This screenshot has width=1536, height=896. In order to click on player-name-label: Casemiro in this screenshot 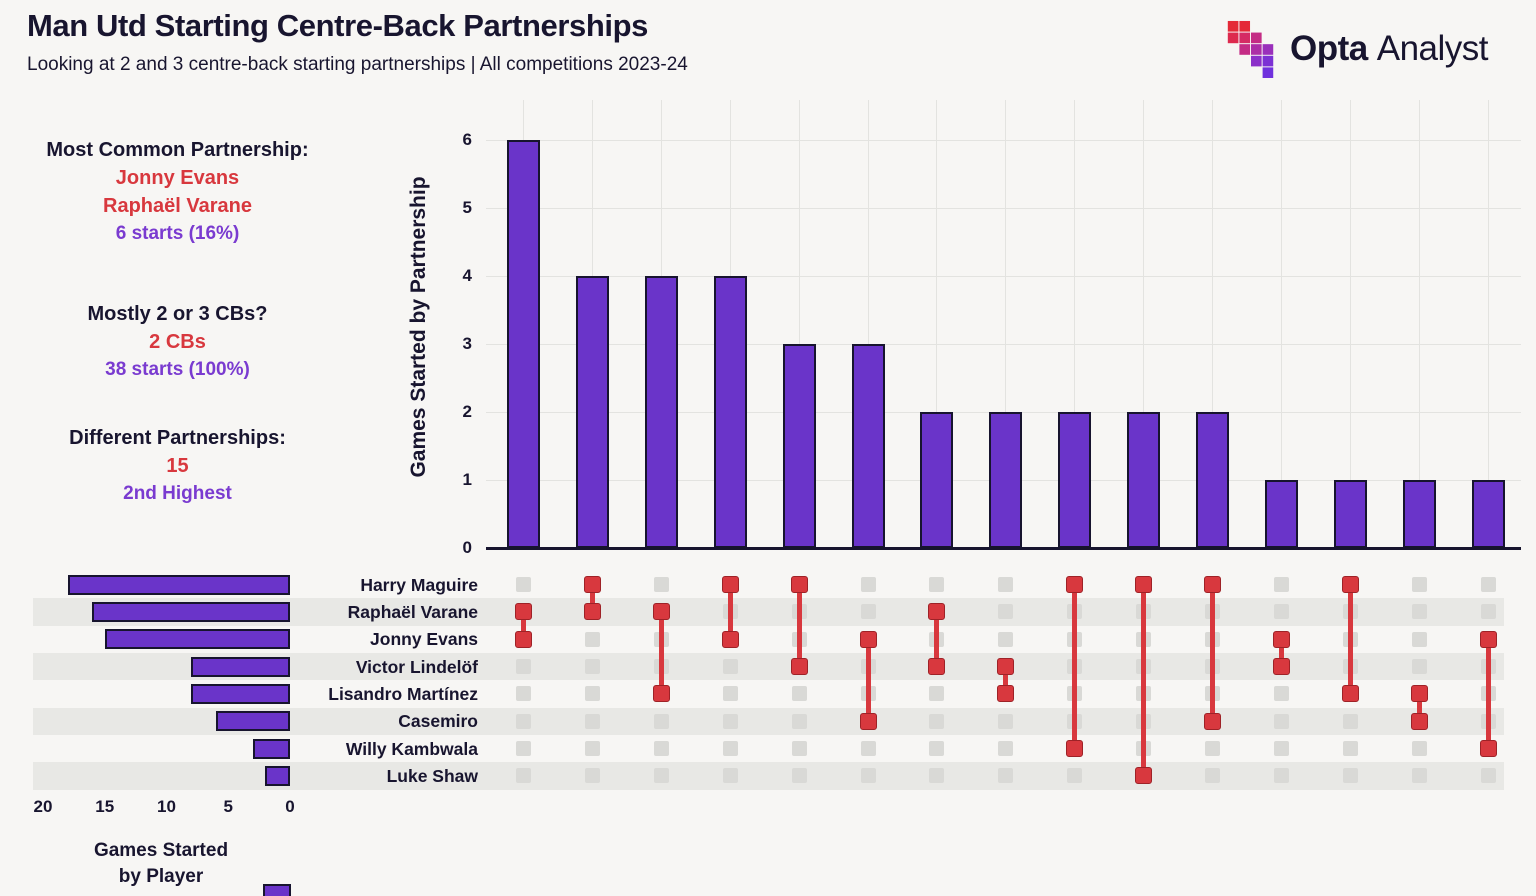, I will do `click(438, 721)`.